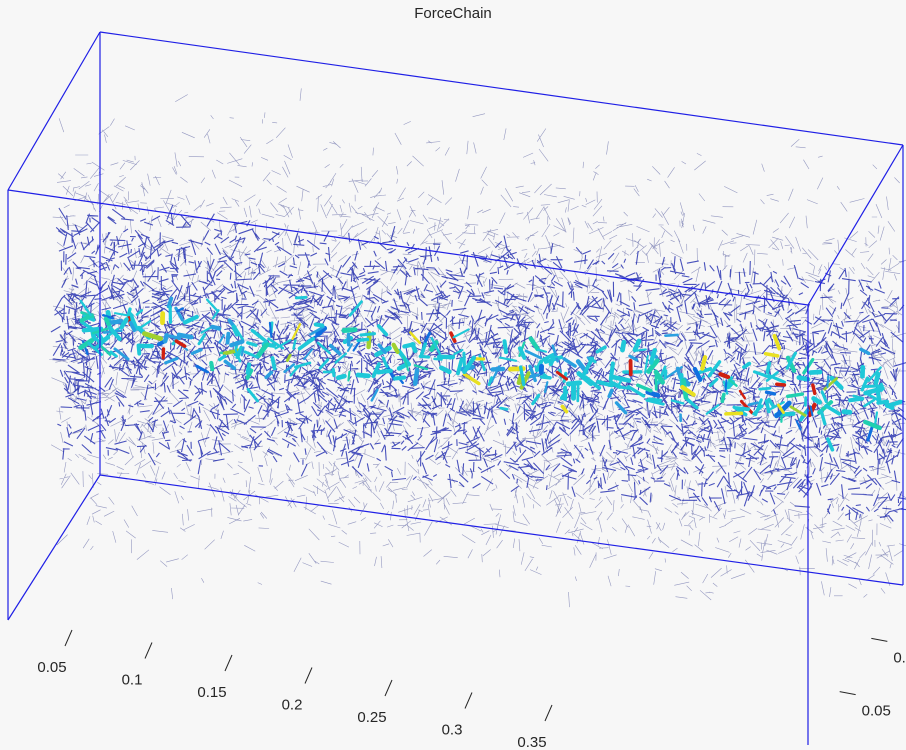 Image resolution: width=906 pixels, height=750 pixels. What do you see at coordinates (876, 711) in the screenshot?
I see `y-tick-label: 0.05` at bounding box center [876, 711].